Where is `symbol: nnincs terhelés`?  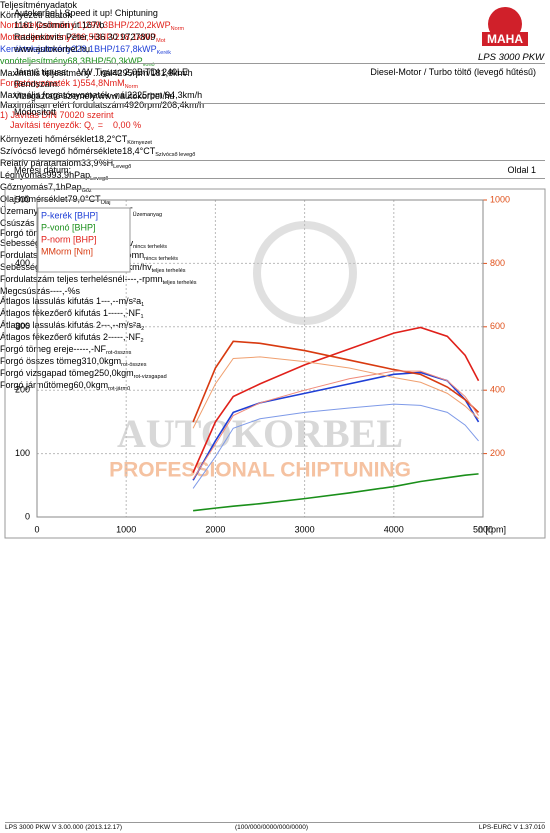
symbol: nnincs terhelés is located at coordinates (159, 256).